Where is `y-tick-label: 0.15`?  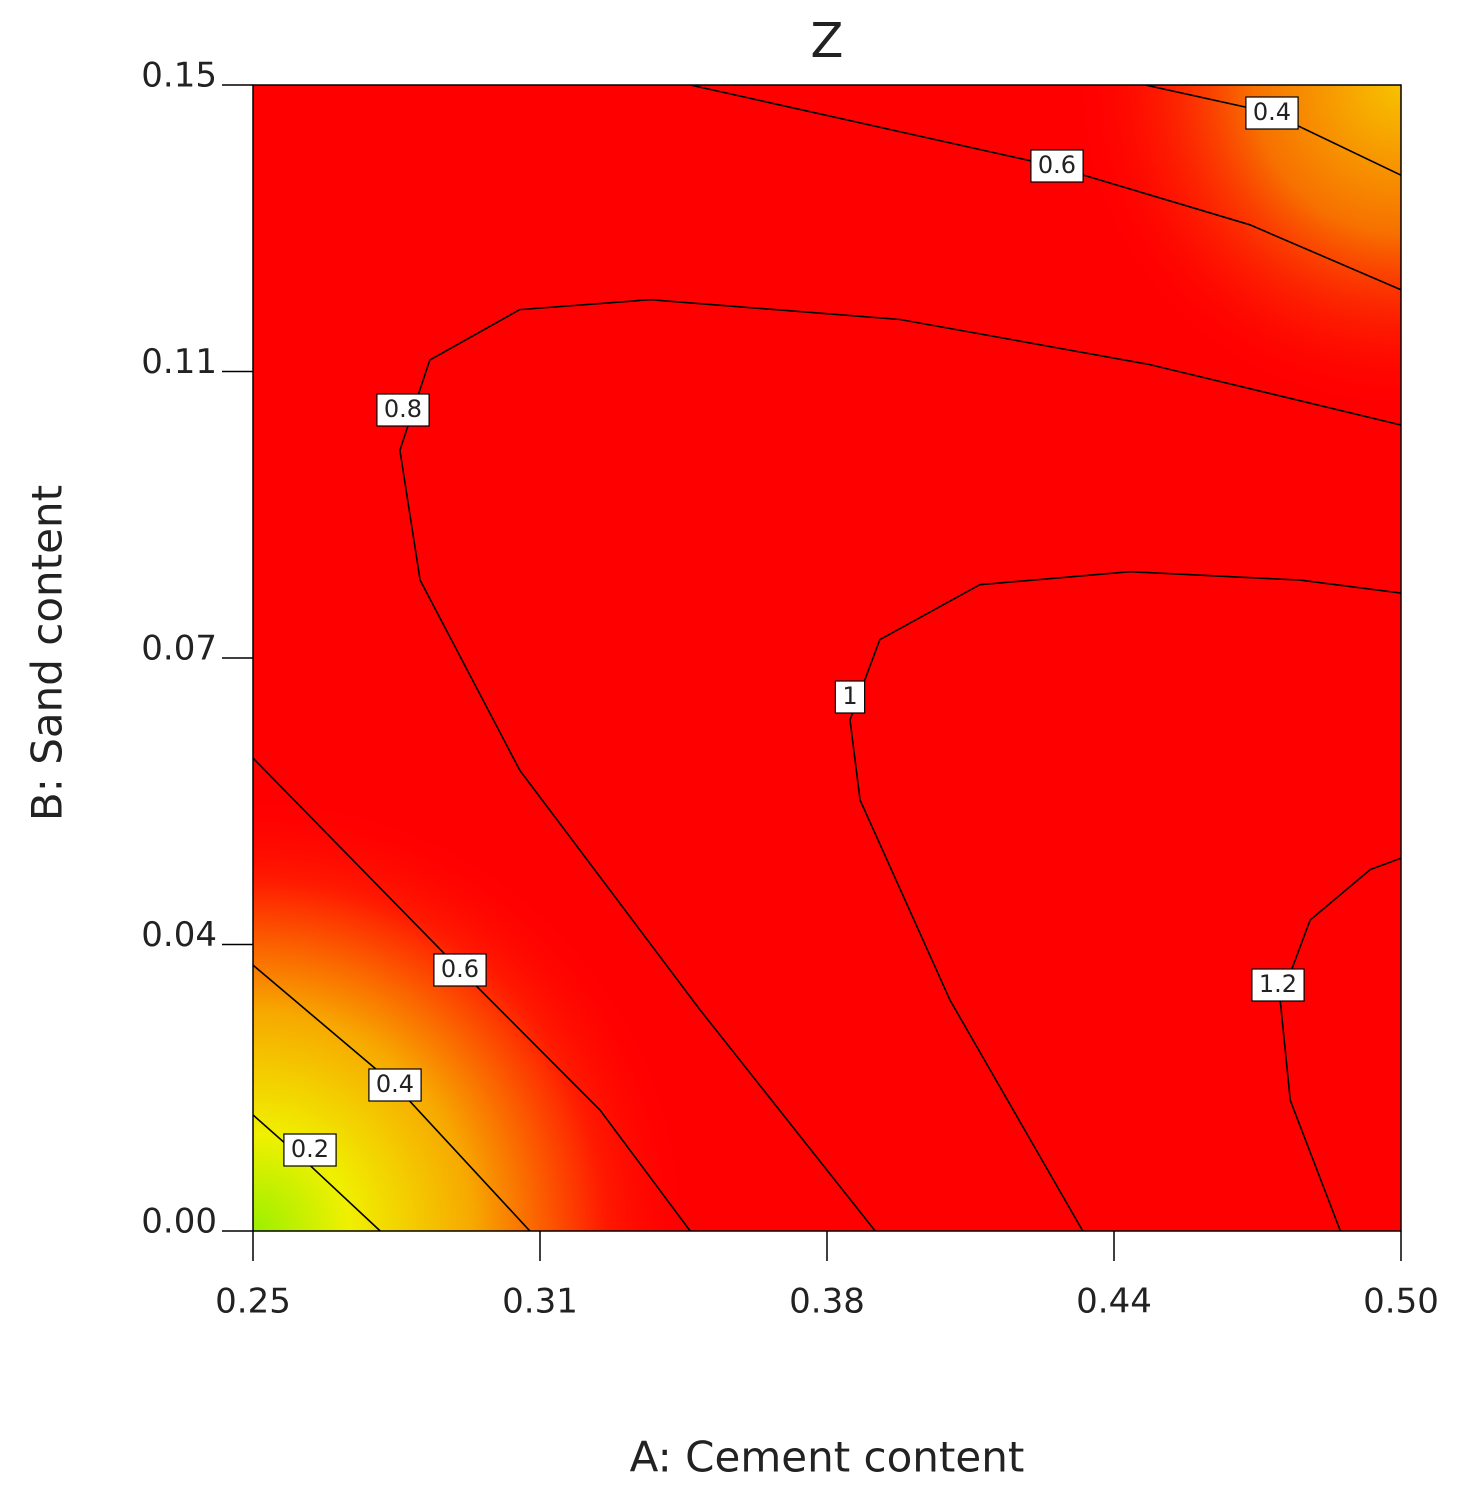 y-tick-label: 0.15 is located at coordinates (179, 76).